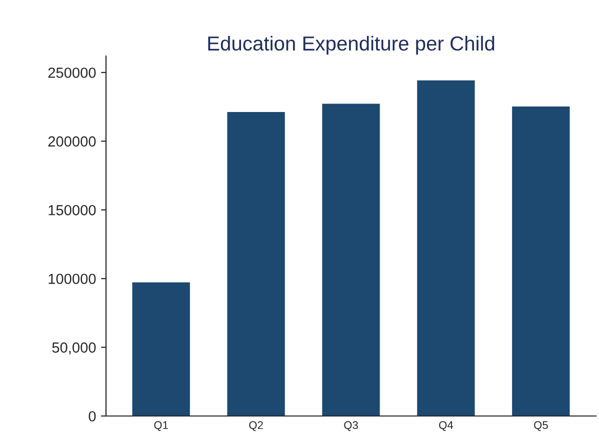 The width and height of the screenshot is (599, 445). What do you see at coordinates (72, 210) in the screenshot?
I see `y-tick-label: 150000` at bounding box center [72, 210].